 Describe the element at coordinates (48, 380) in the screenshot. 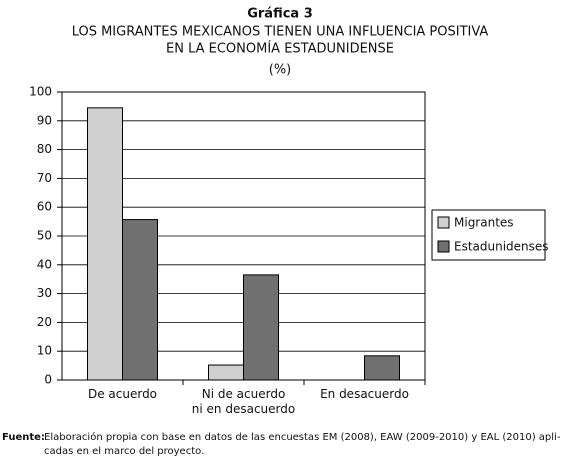

I see `y-tick-label: 0` at that location.